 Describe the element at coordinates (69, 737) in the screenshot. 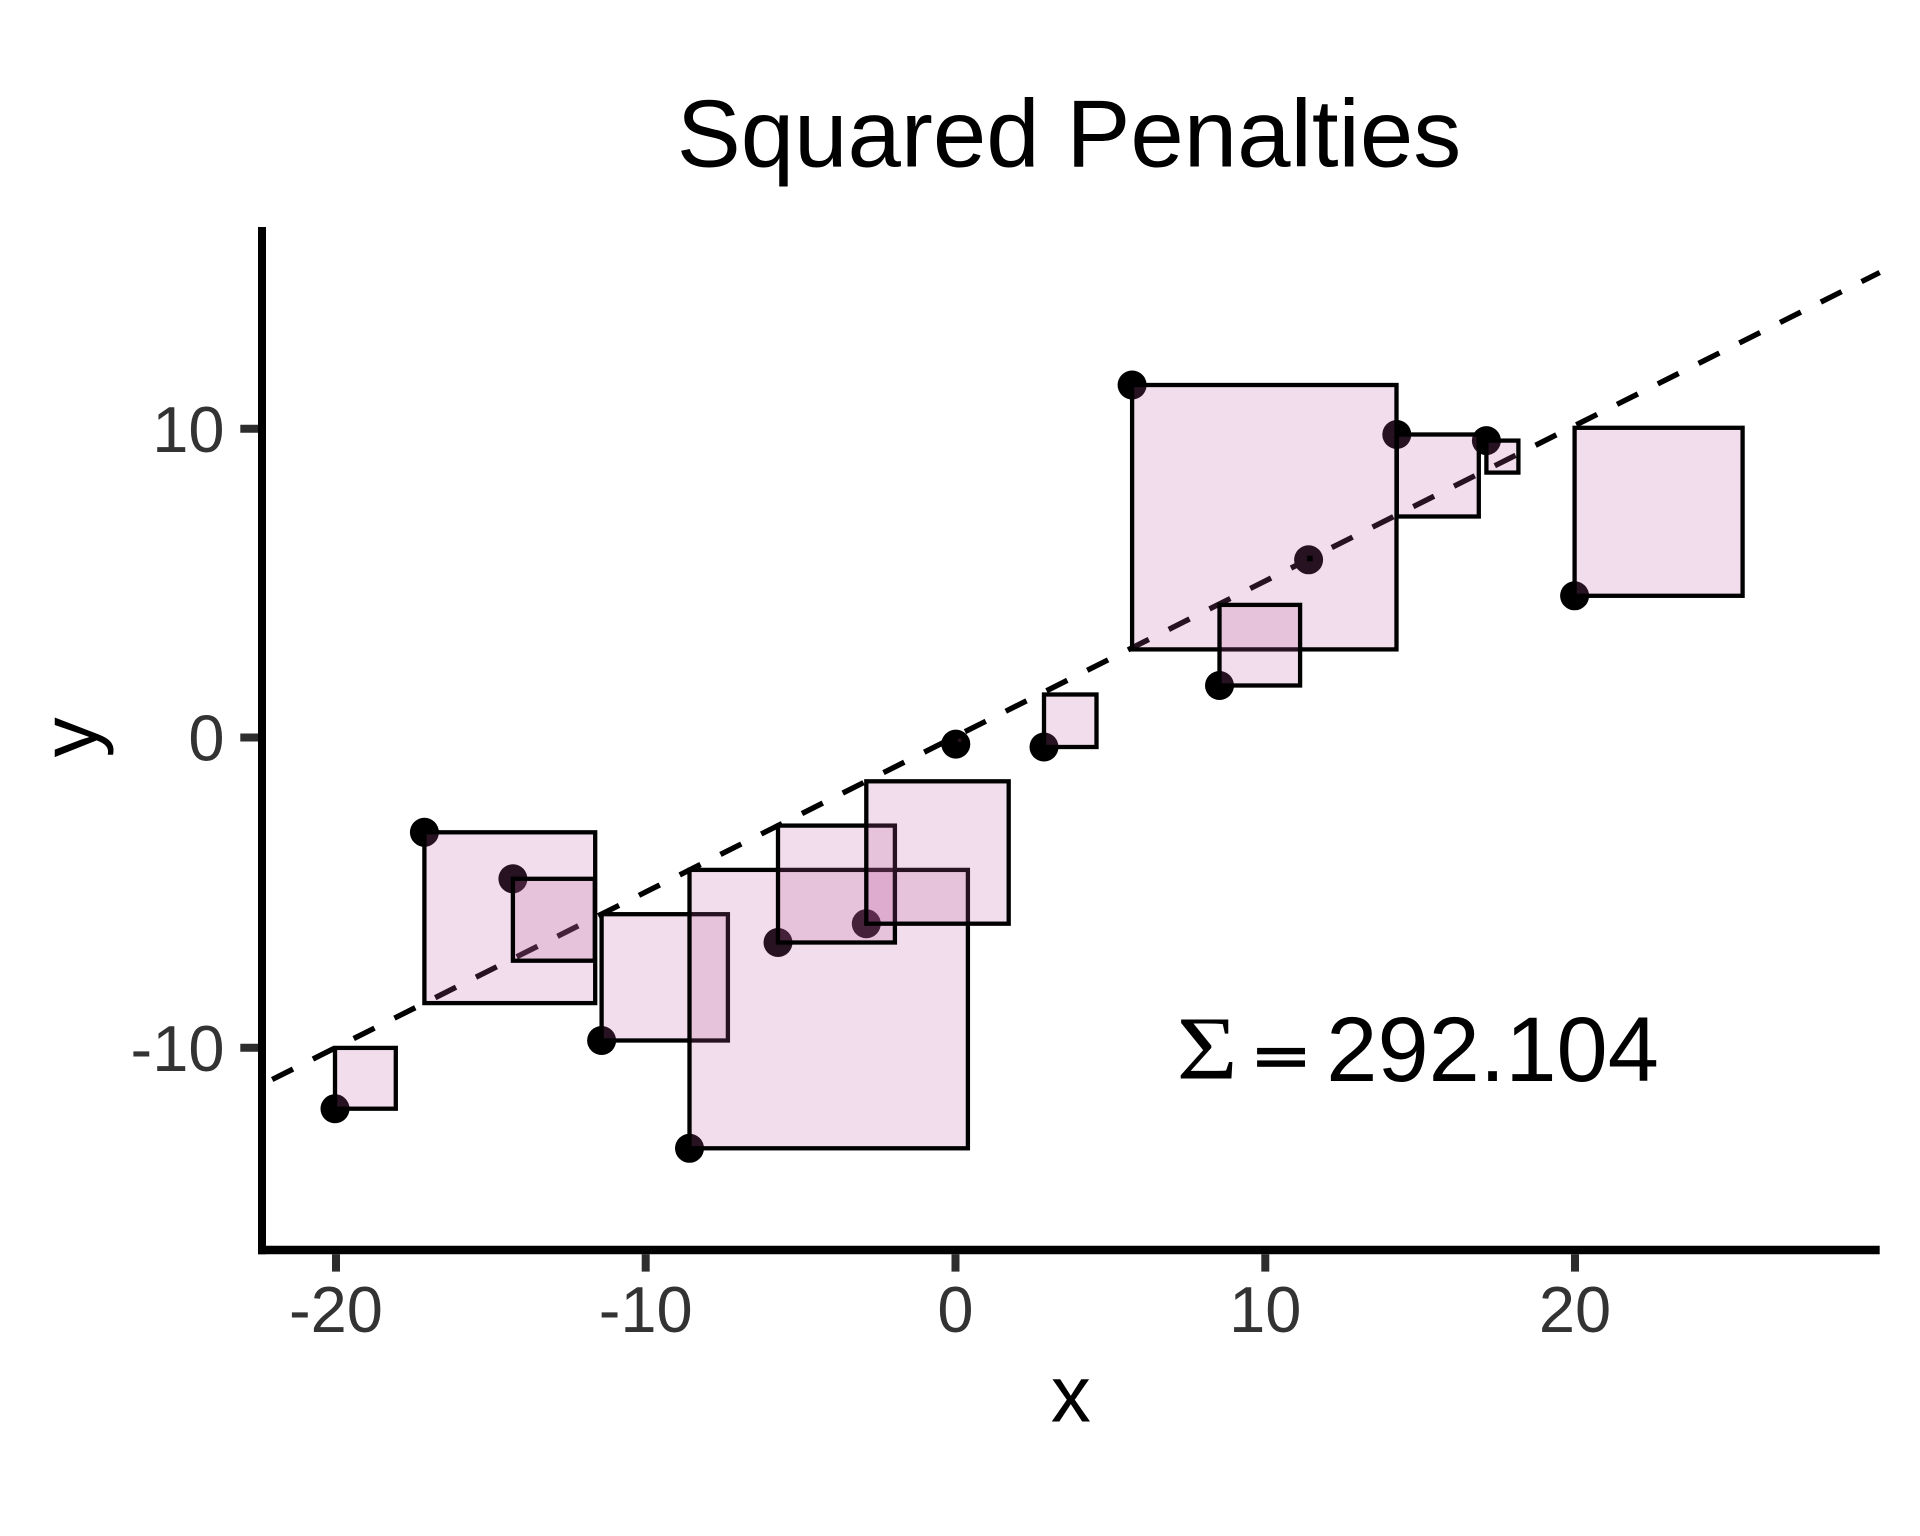

I see `svg-text: y` at that location.